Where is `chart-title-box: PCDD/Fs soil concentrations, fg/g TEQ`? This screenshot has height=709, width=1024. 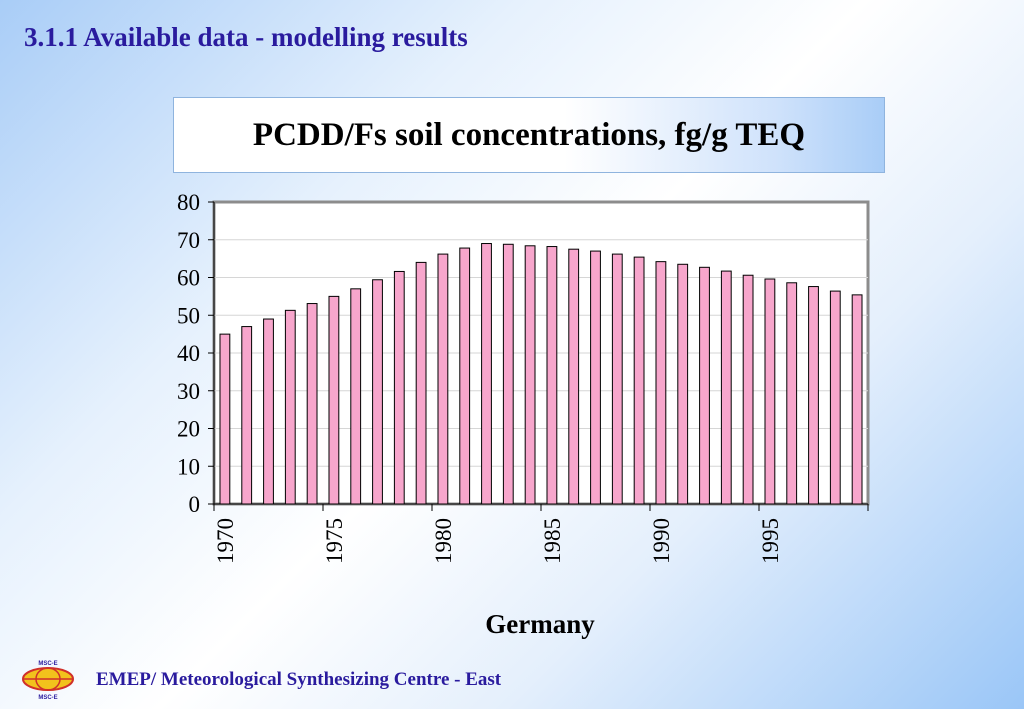
chart-title-box: PCDD/Fs soil concentrations, fg/g TEQ is located at coordinates (529, 135).